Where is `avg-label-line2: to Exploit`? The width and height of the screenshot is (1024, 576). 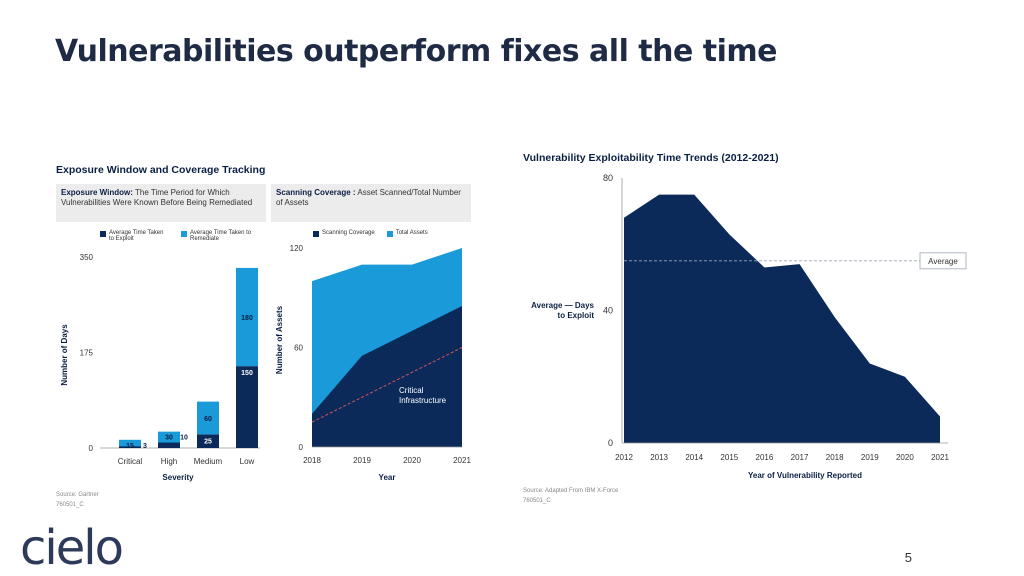 avg-label-line2: to Exploit is located at coordinates (575, 315).